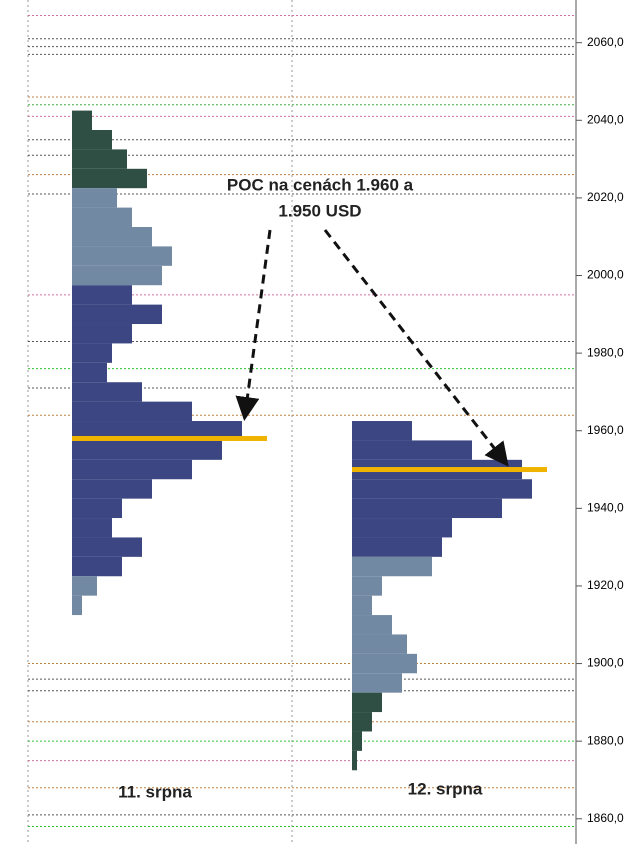 Image resolution: width=640 pixels, height=844 pixels. What do you see at coordinates (605, 197) in the screenshot?
I see `y-tick-label: 2020,0` at bounding box center [605, 197].